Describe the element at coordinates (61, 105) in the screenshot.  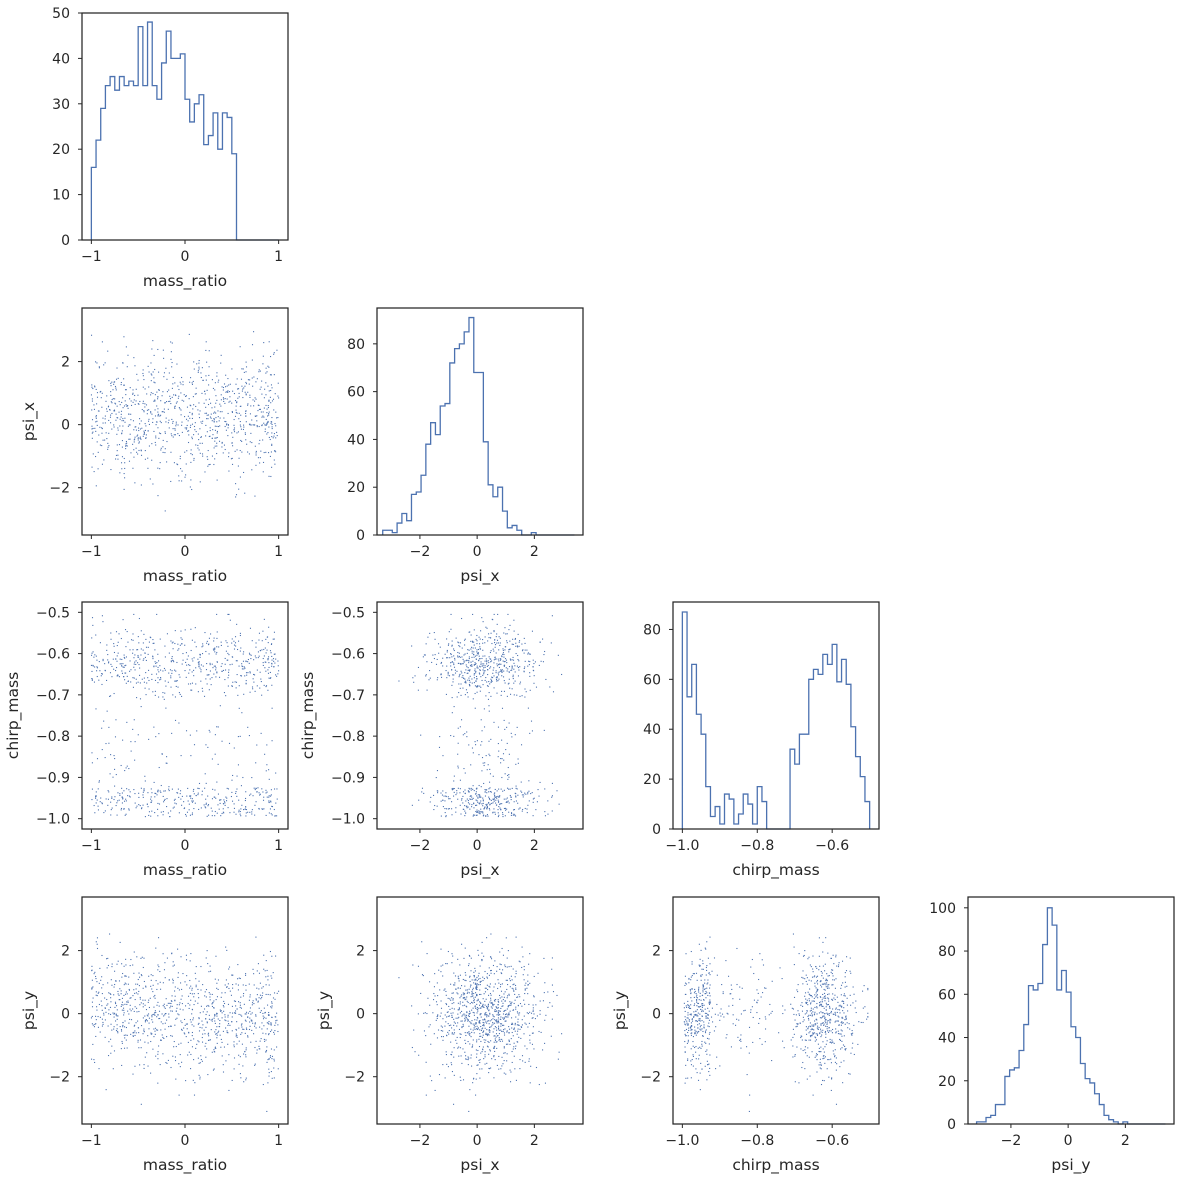
I see `hist-mass-ratio-ytick-label: 30` at that location.